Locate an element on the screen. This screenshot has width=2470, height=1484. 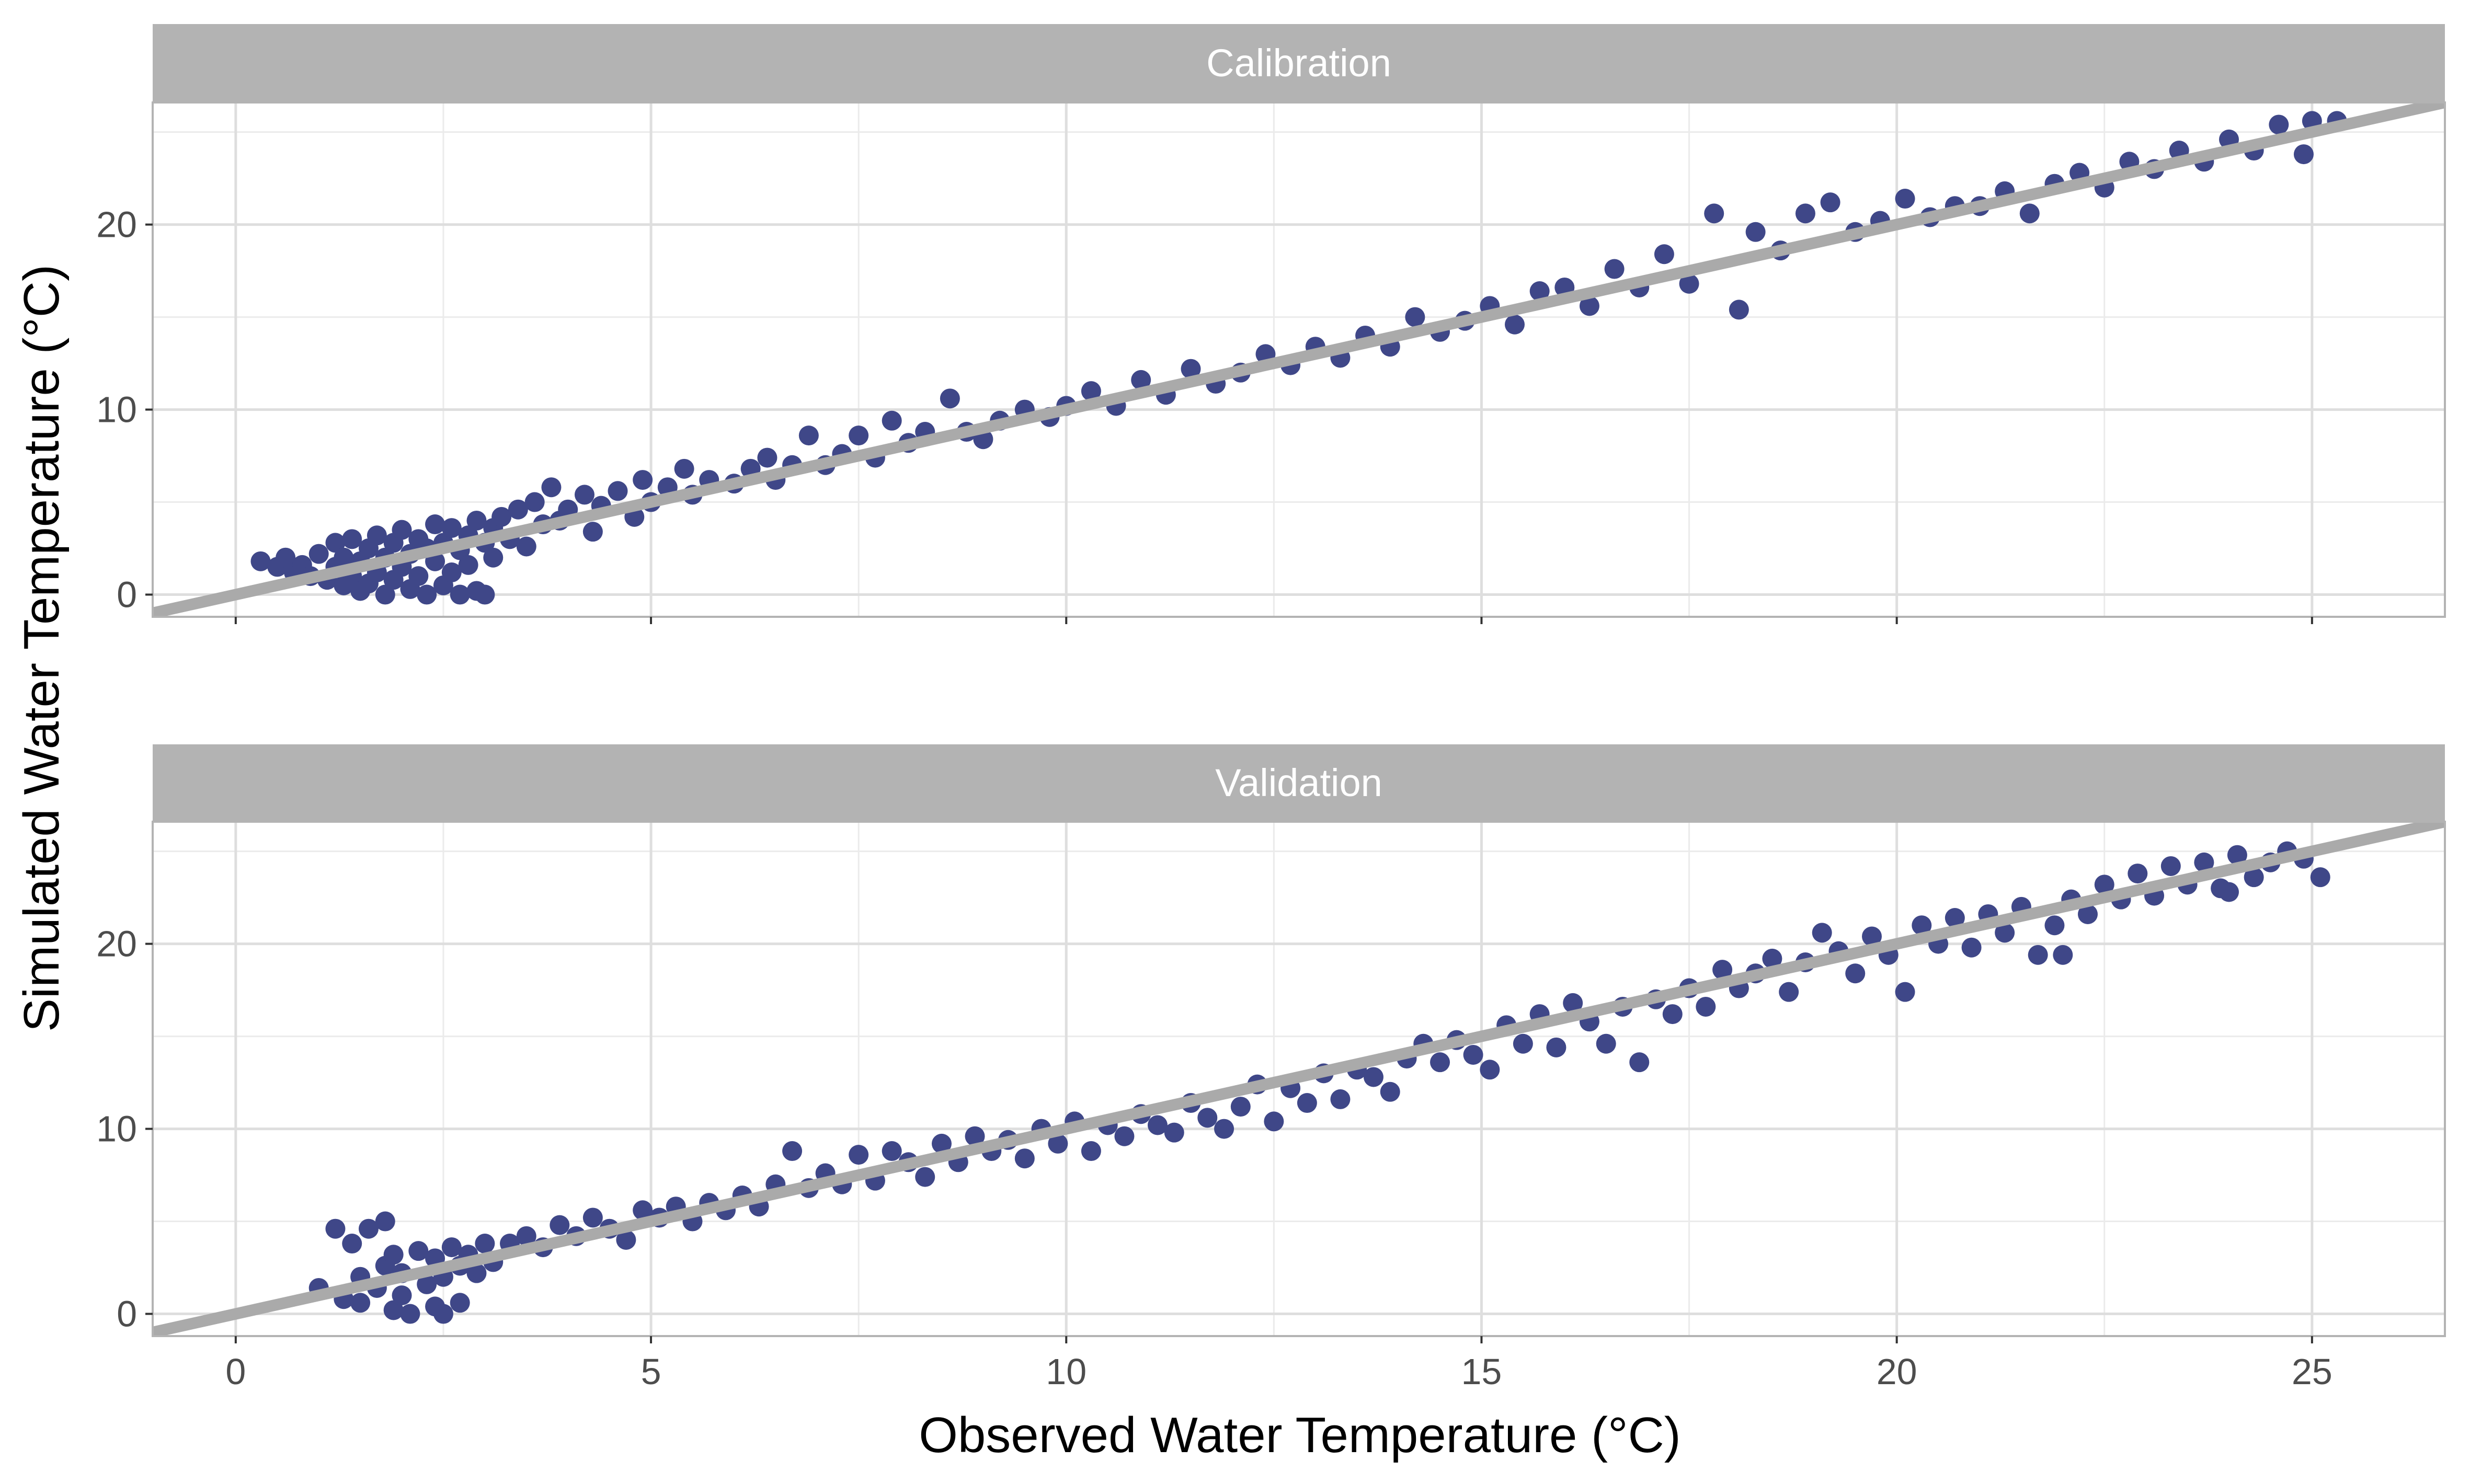
strip-header is located at coordinates (1299, 783).